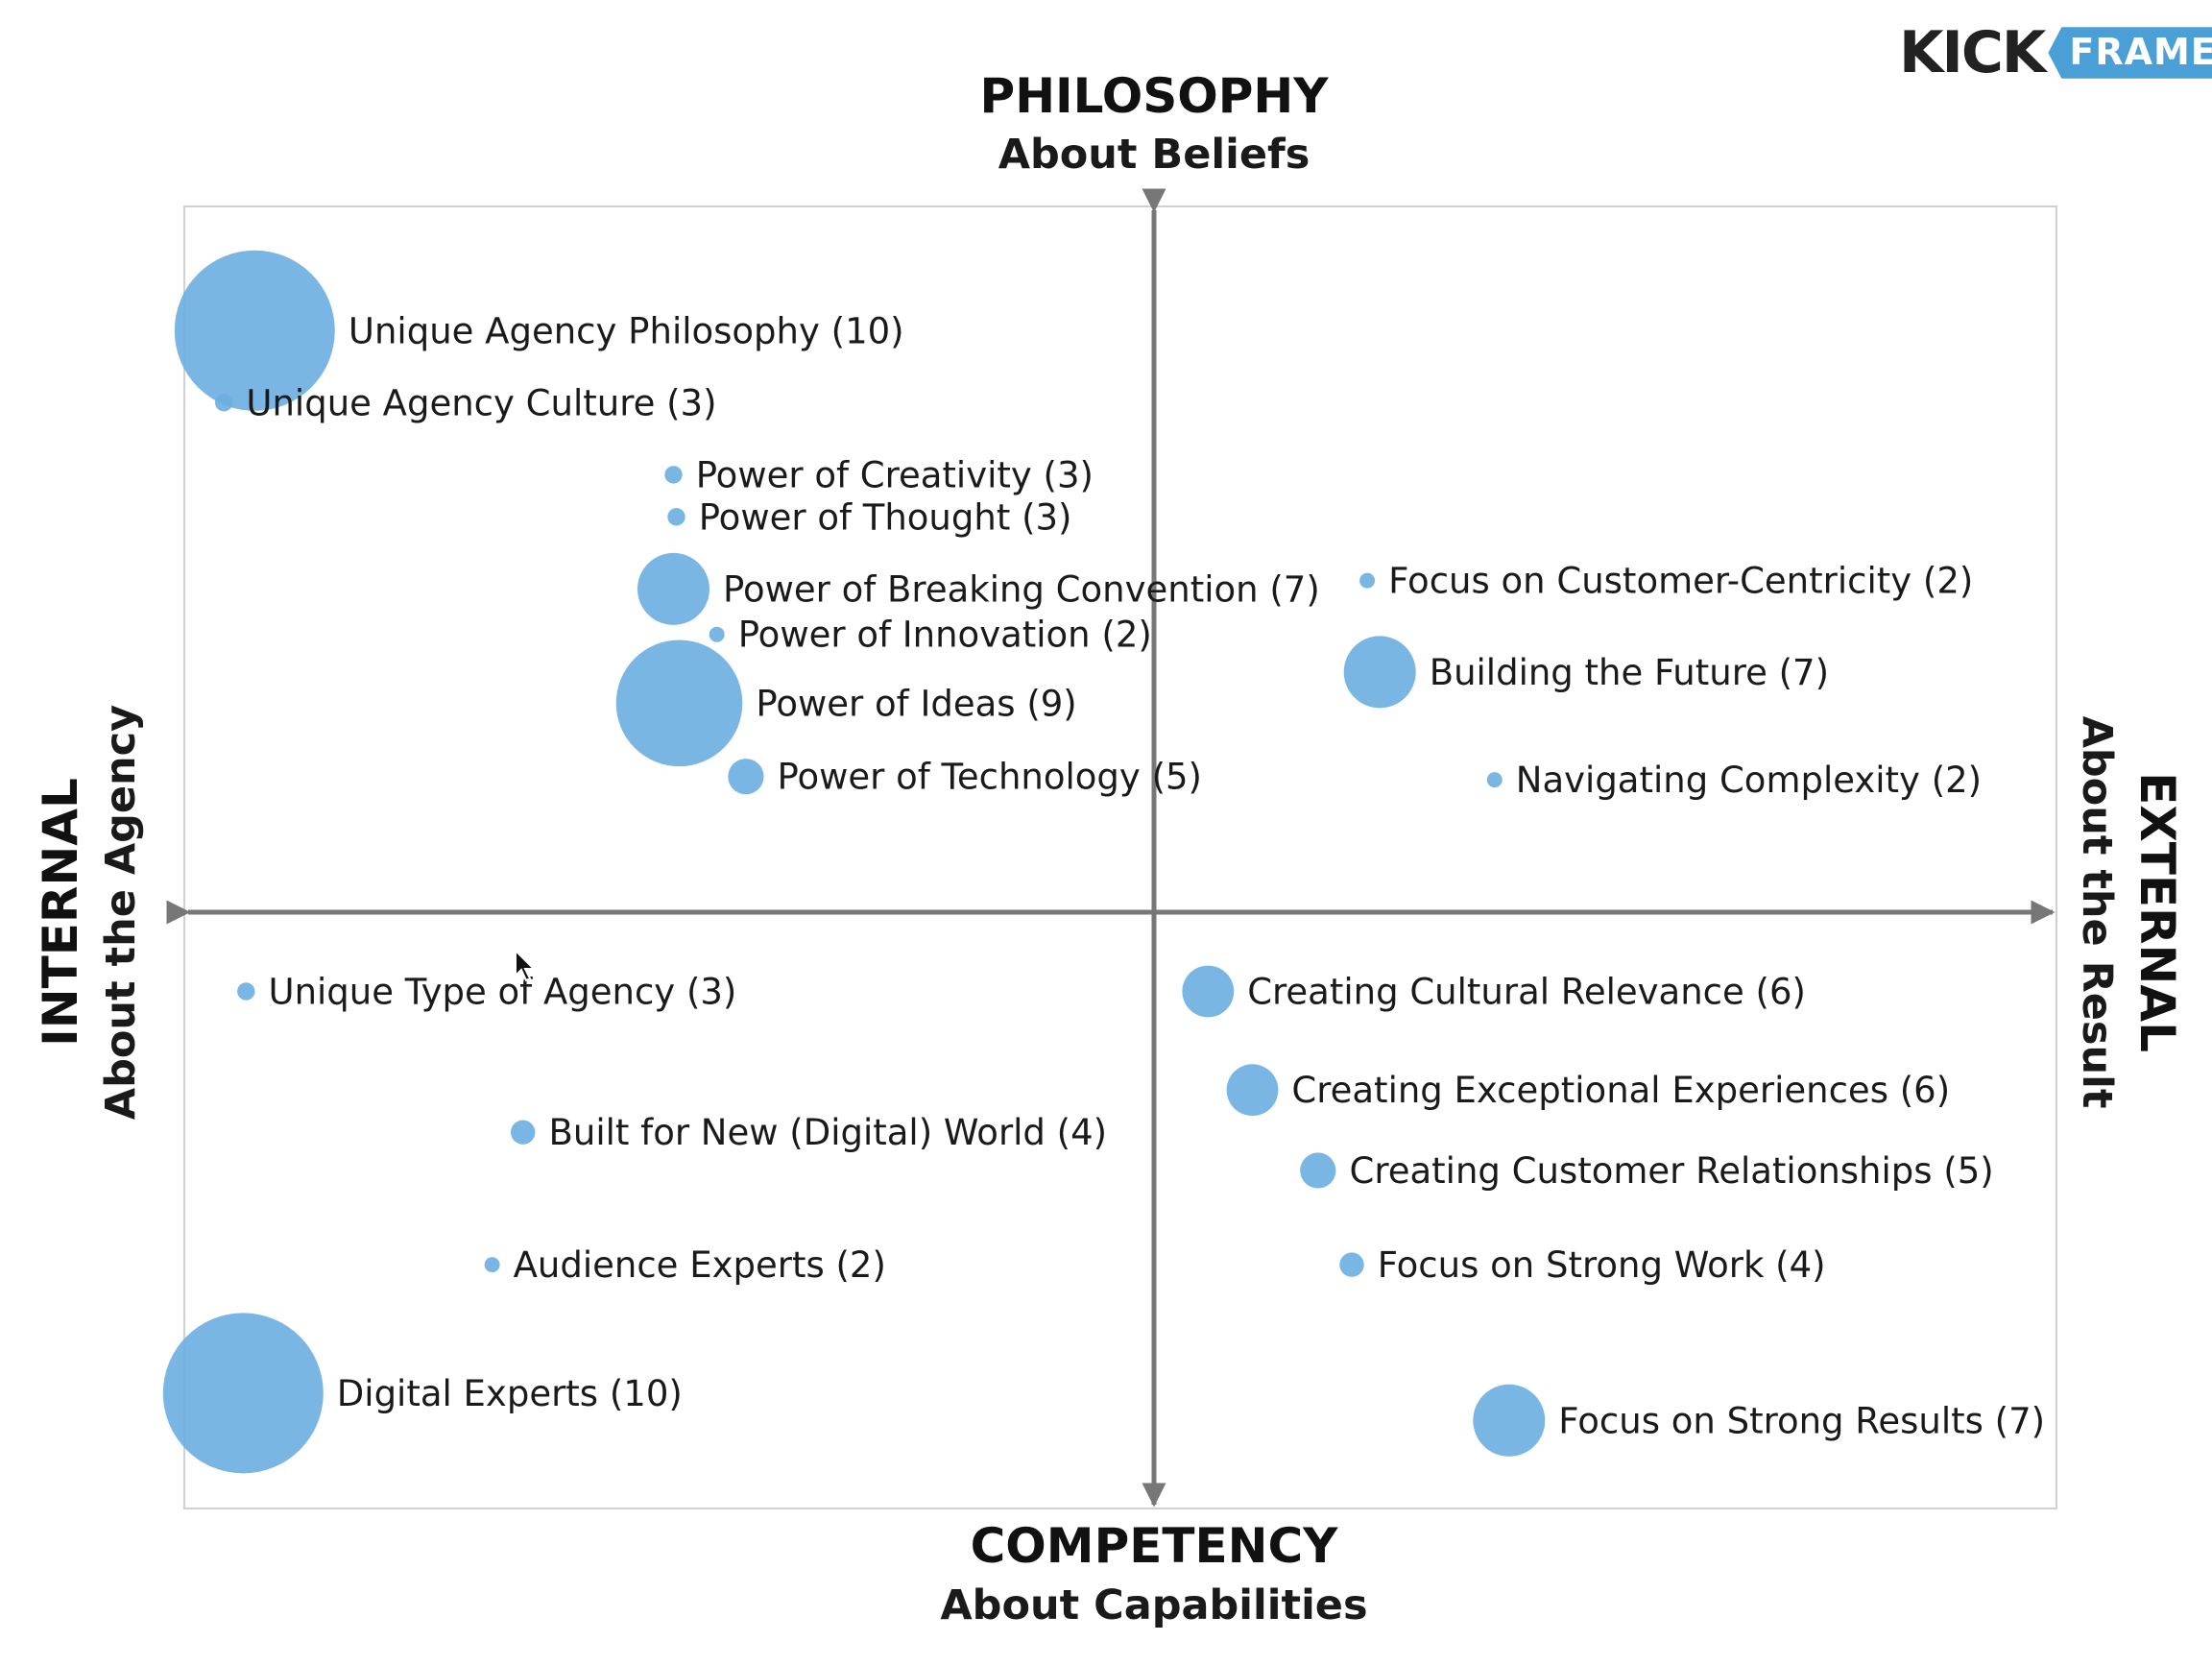 The height and width of the screenshot is (1665, 2212). I want to click on right-axis-subtitle: About the Result, so click(2097, 912).